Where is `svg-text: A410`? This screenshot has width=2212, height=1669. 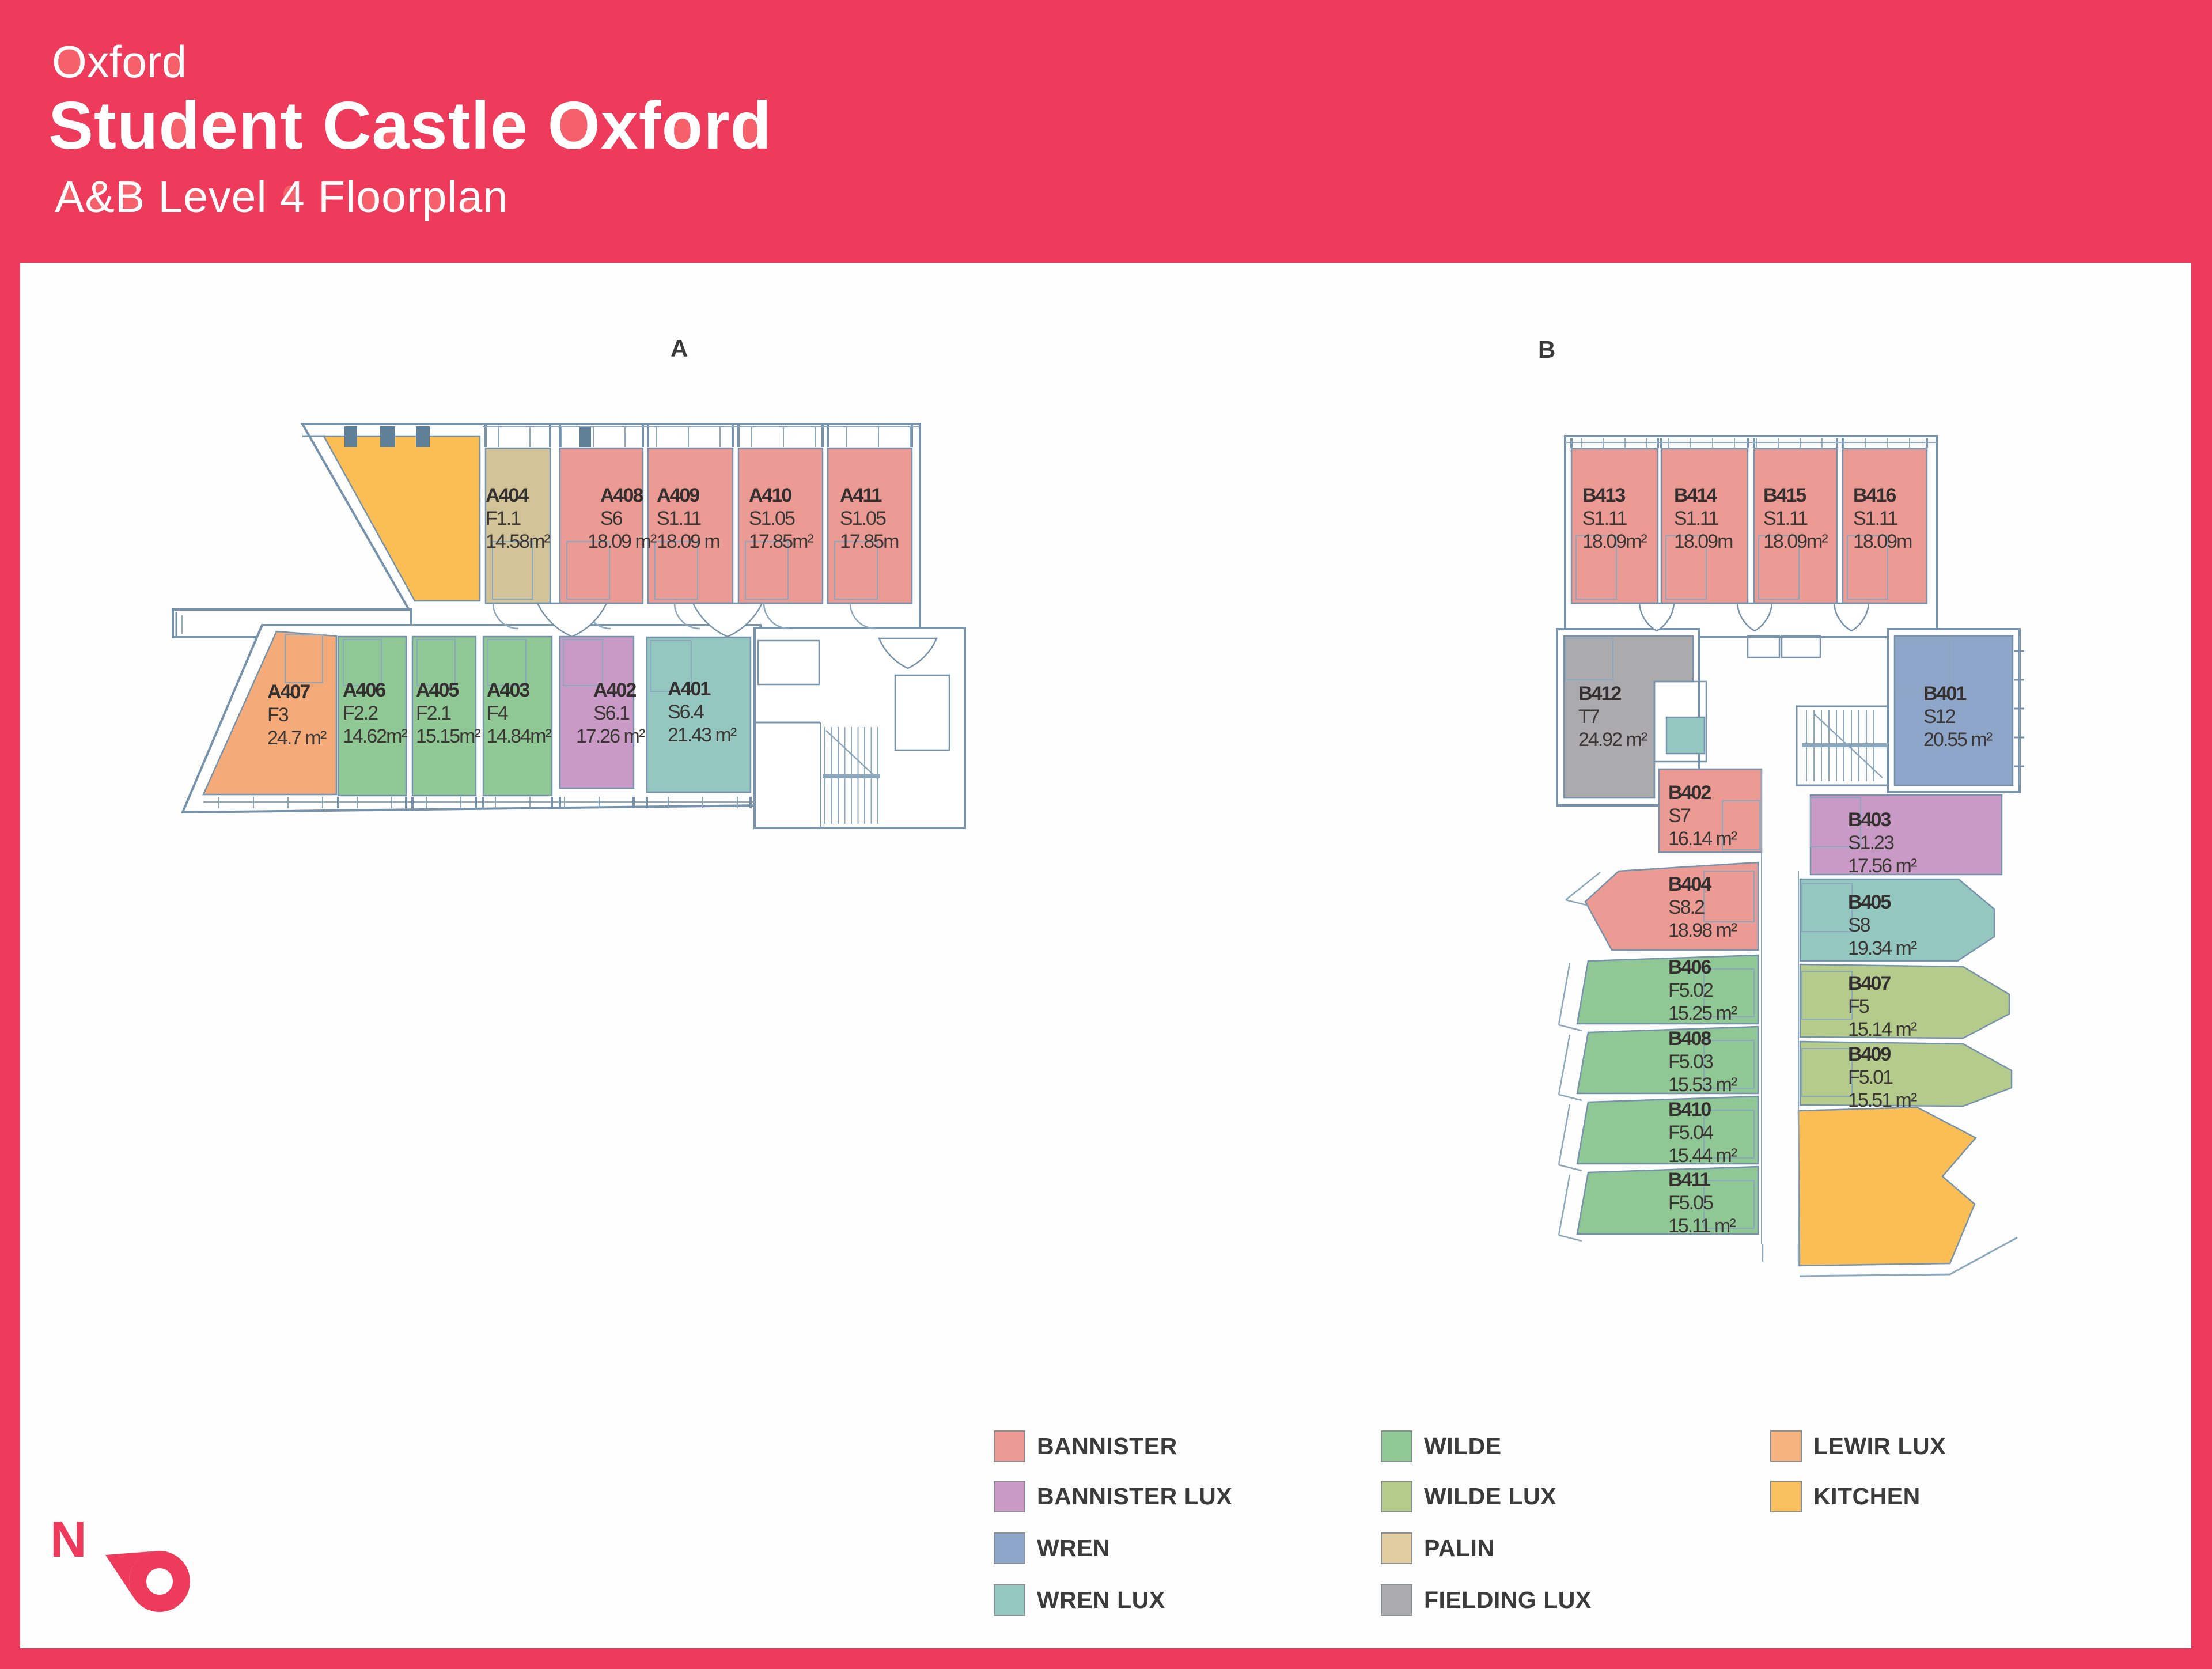
svg-text: A410 is located at coordinates (770, 495).